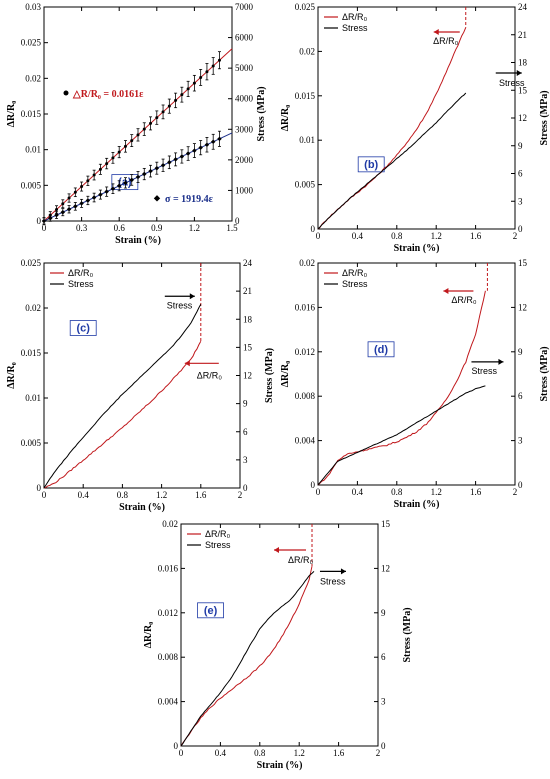 Image resolution: width=550 pixels, height=779 pixels. I want to click on stress-arrow-label: Stress, so click(333, 581).